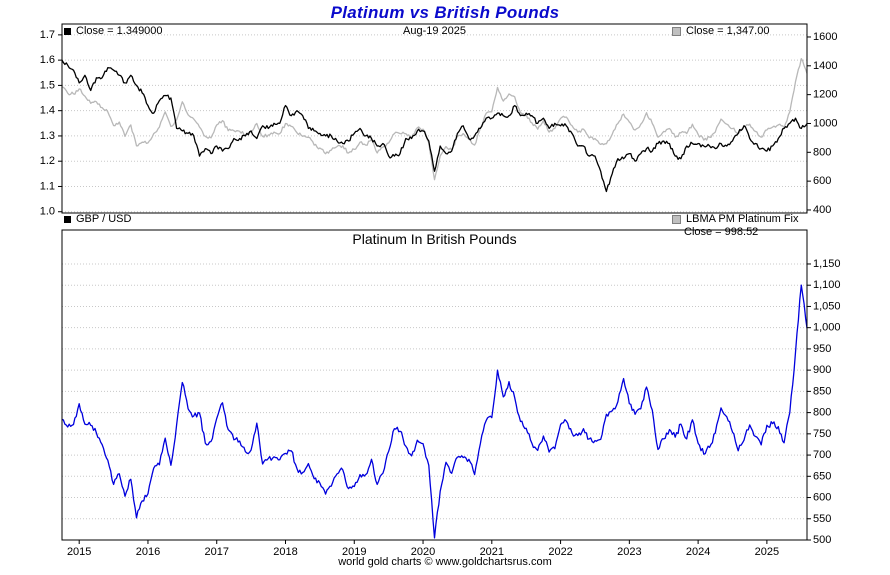  Describe the element at coordinates (79, 552) in the screenshot. I see `x-tick-label: 2015` at that location.